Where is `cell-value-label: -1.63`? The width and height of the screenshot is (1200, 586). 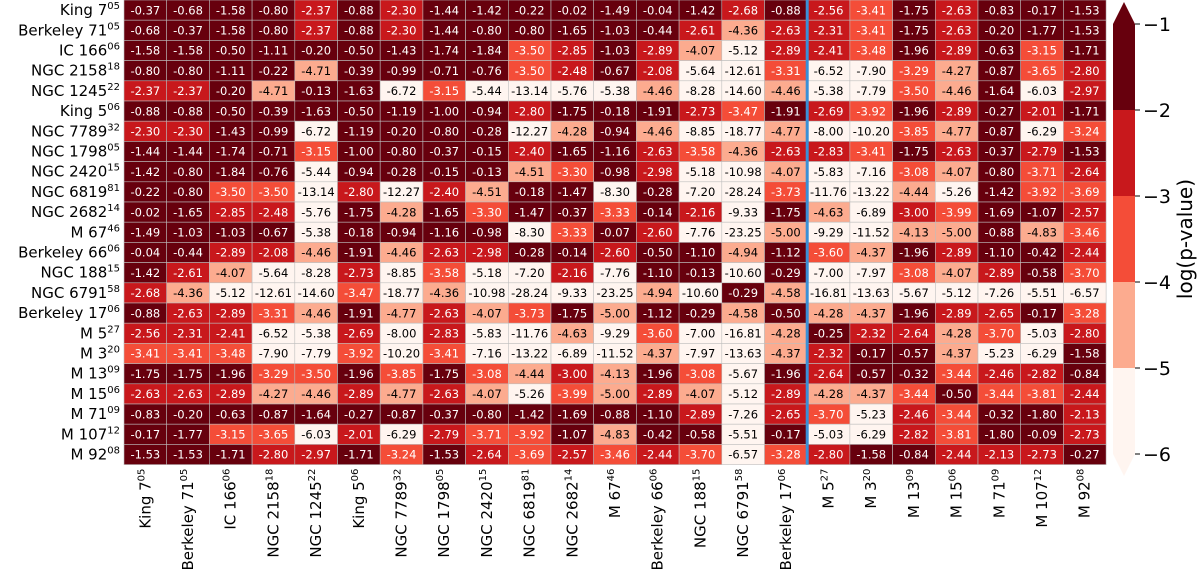 cell-value-label: -1.63 is located at coordinates (316, 111).